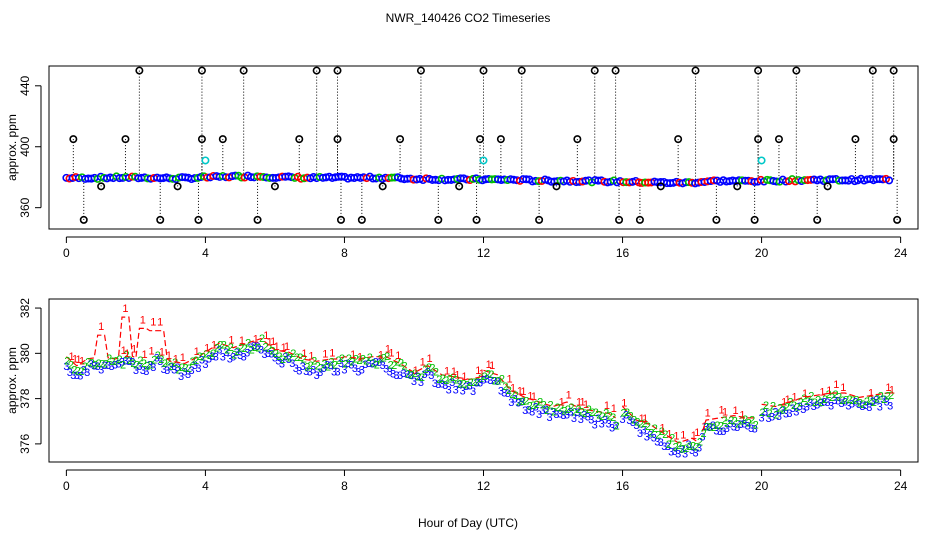 This screenshot has width=936, height=540. I want to click on y-tick-label: 382, so click(25, 308).